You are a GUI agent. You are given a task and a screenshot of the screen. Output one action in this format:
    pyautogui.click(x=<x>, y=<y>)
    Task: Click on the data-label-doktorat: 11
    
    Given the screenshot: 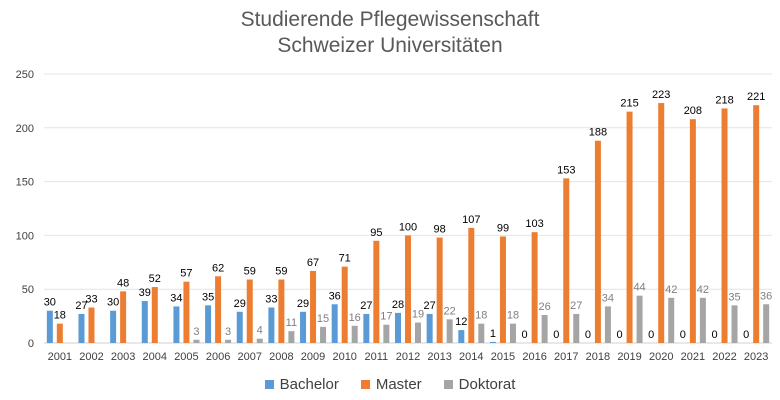 What is the action you would take?
    pyautogui.click(x=291, y=323)
    